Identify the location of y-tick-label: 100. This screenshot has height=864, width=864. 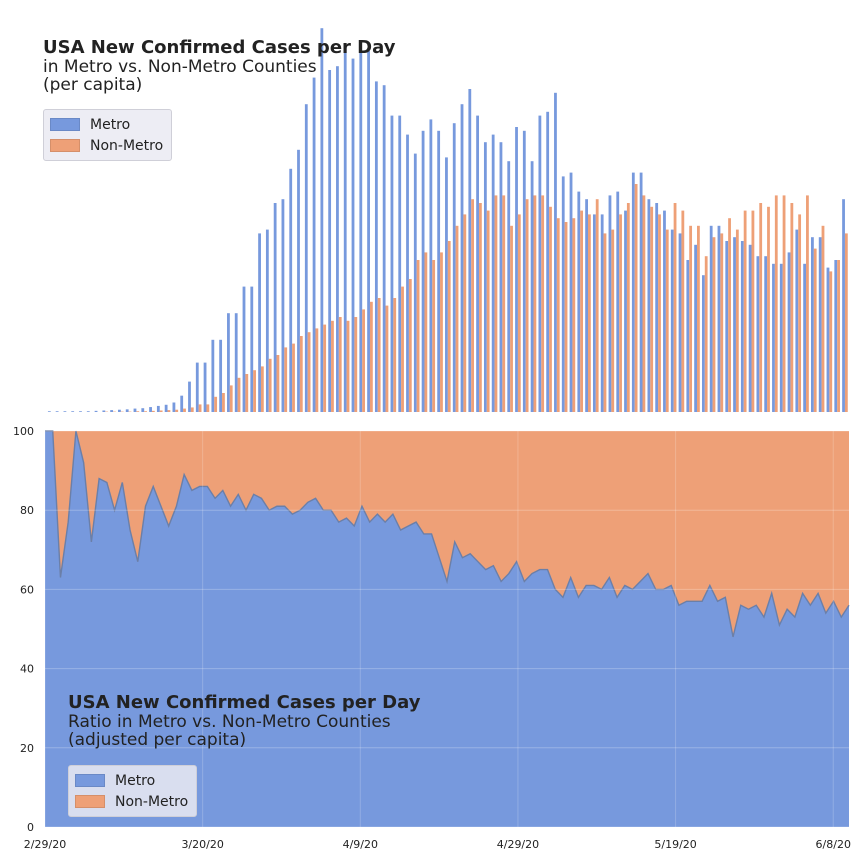
(23, 431).